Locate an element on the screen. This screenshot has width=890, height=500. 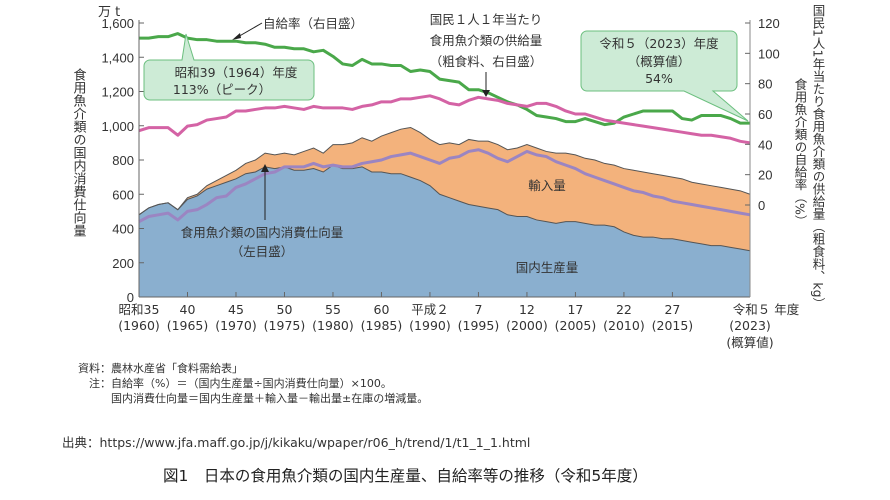
x-tick-label-year: (2010) is located at coordinates (624, 325).